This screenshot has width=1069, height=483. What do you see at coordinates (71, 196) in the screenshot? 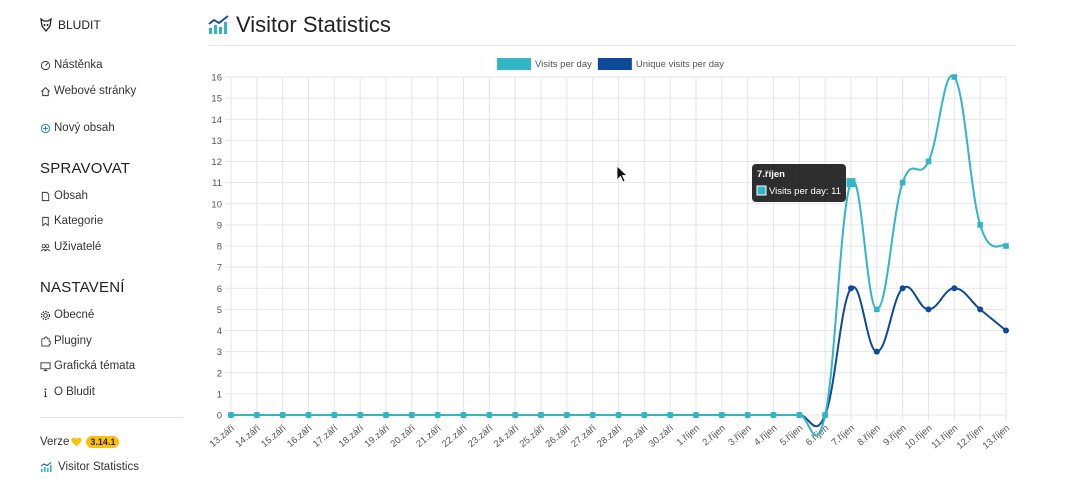
I see `sidebar-item-label: Obsah` at bounding box center [71, 196].